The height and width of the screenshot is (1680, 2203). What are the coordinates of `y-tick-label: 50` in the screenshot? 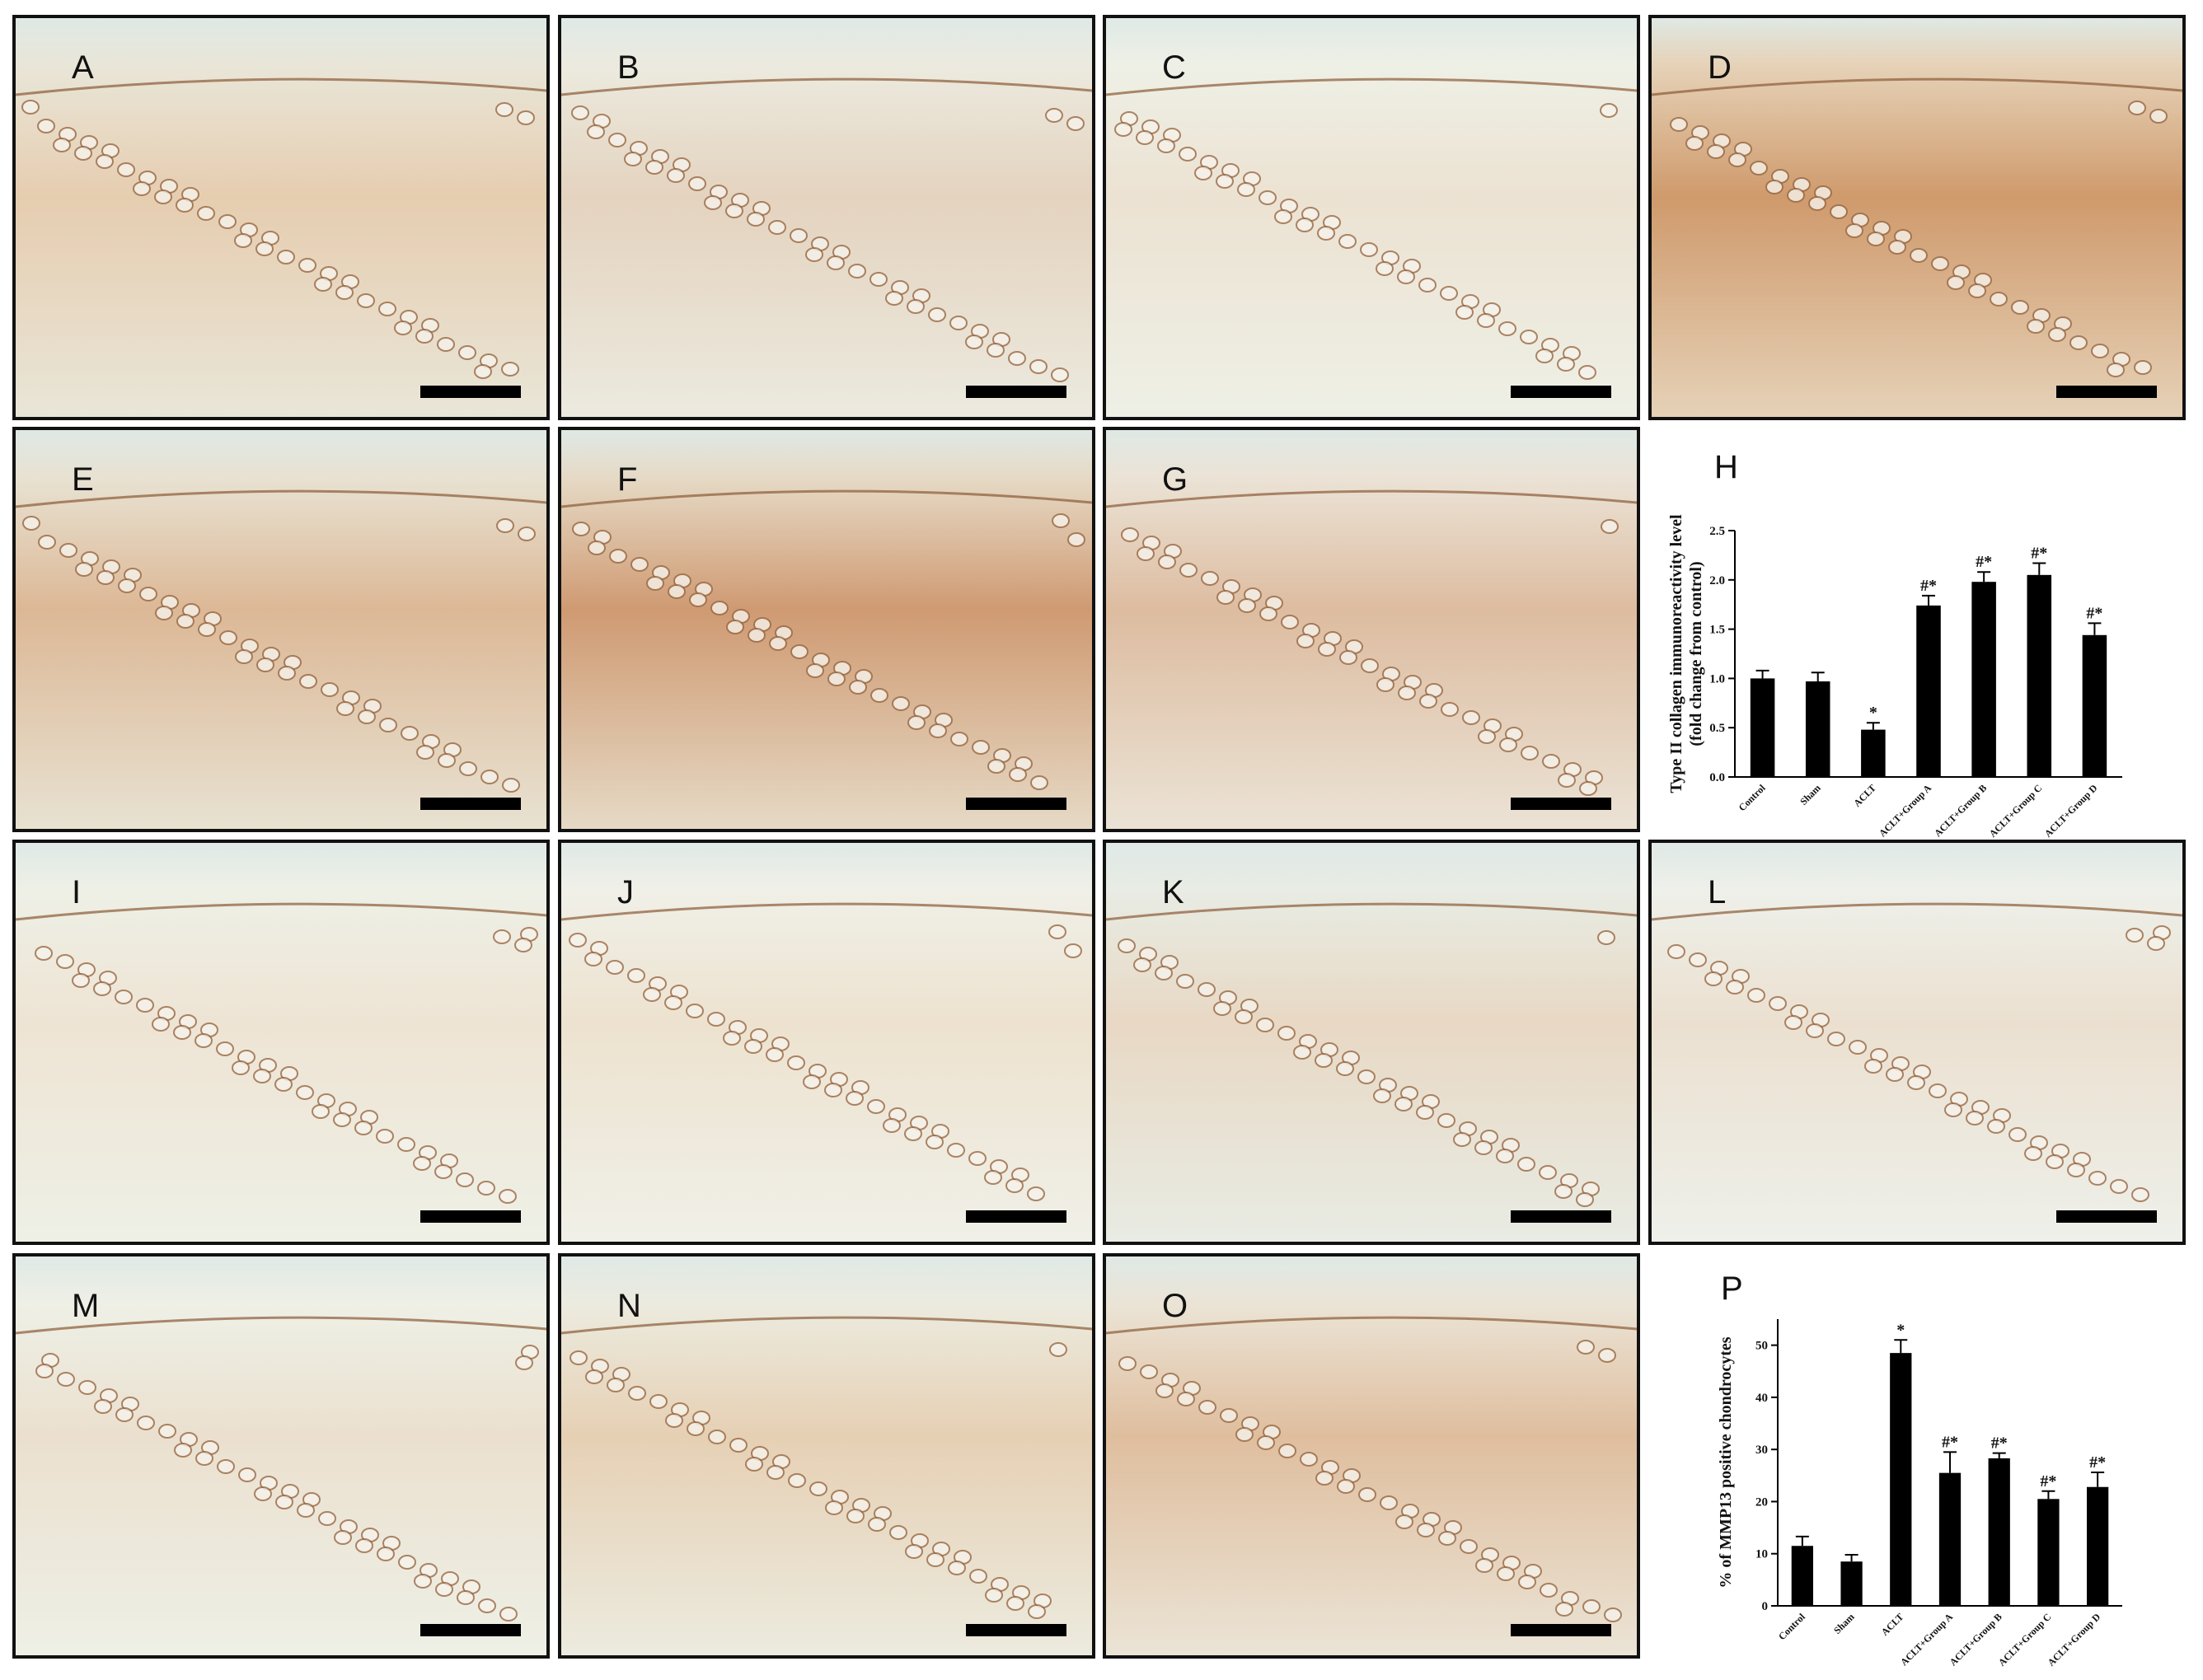 It's located at (1761, 1346).